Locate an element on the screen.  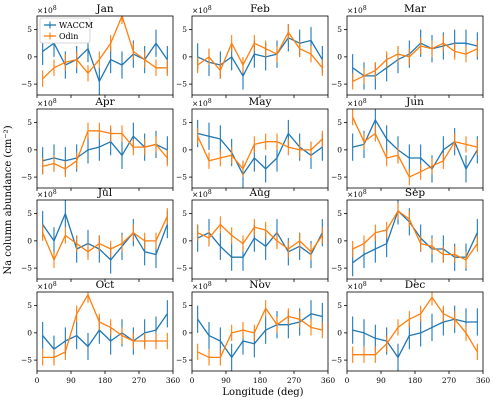
panel-dec: Dec ×10⁸ −5 0 5 0 90 180 270 360 is located at coordinates (410, 332).